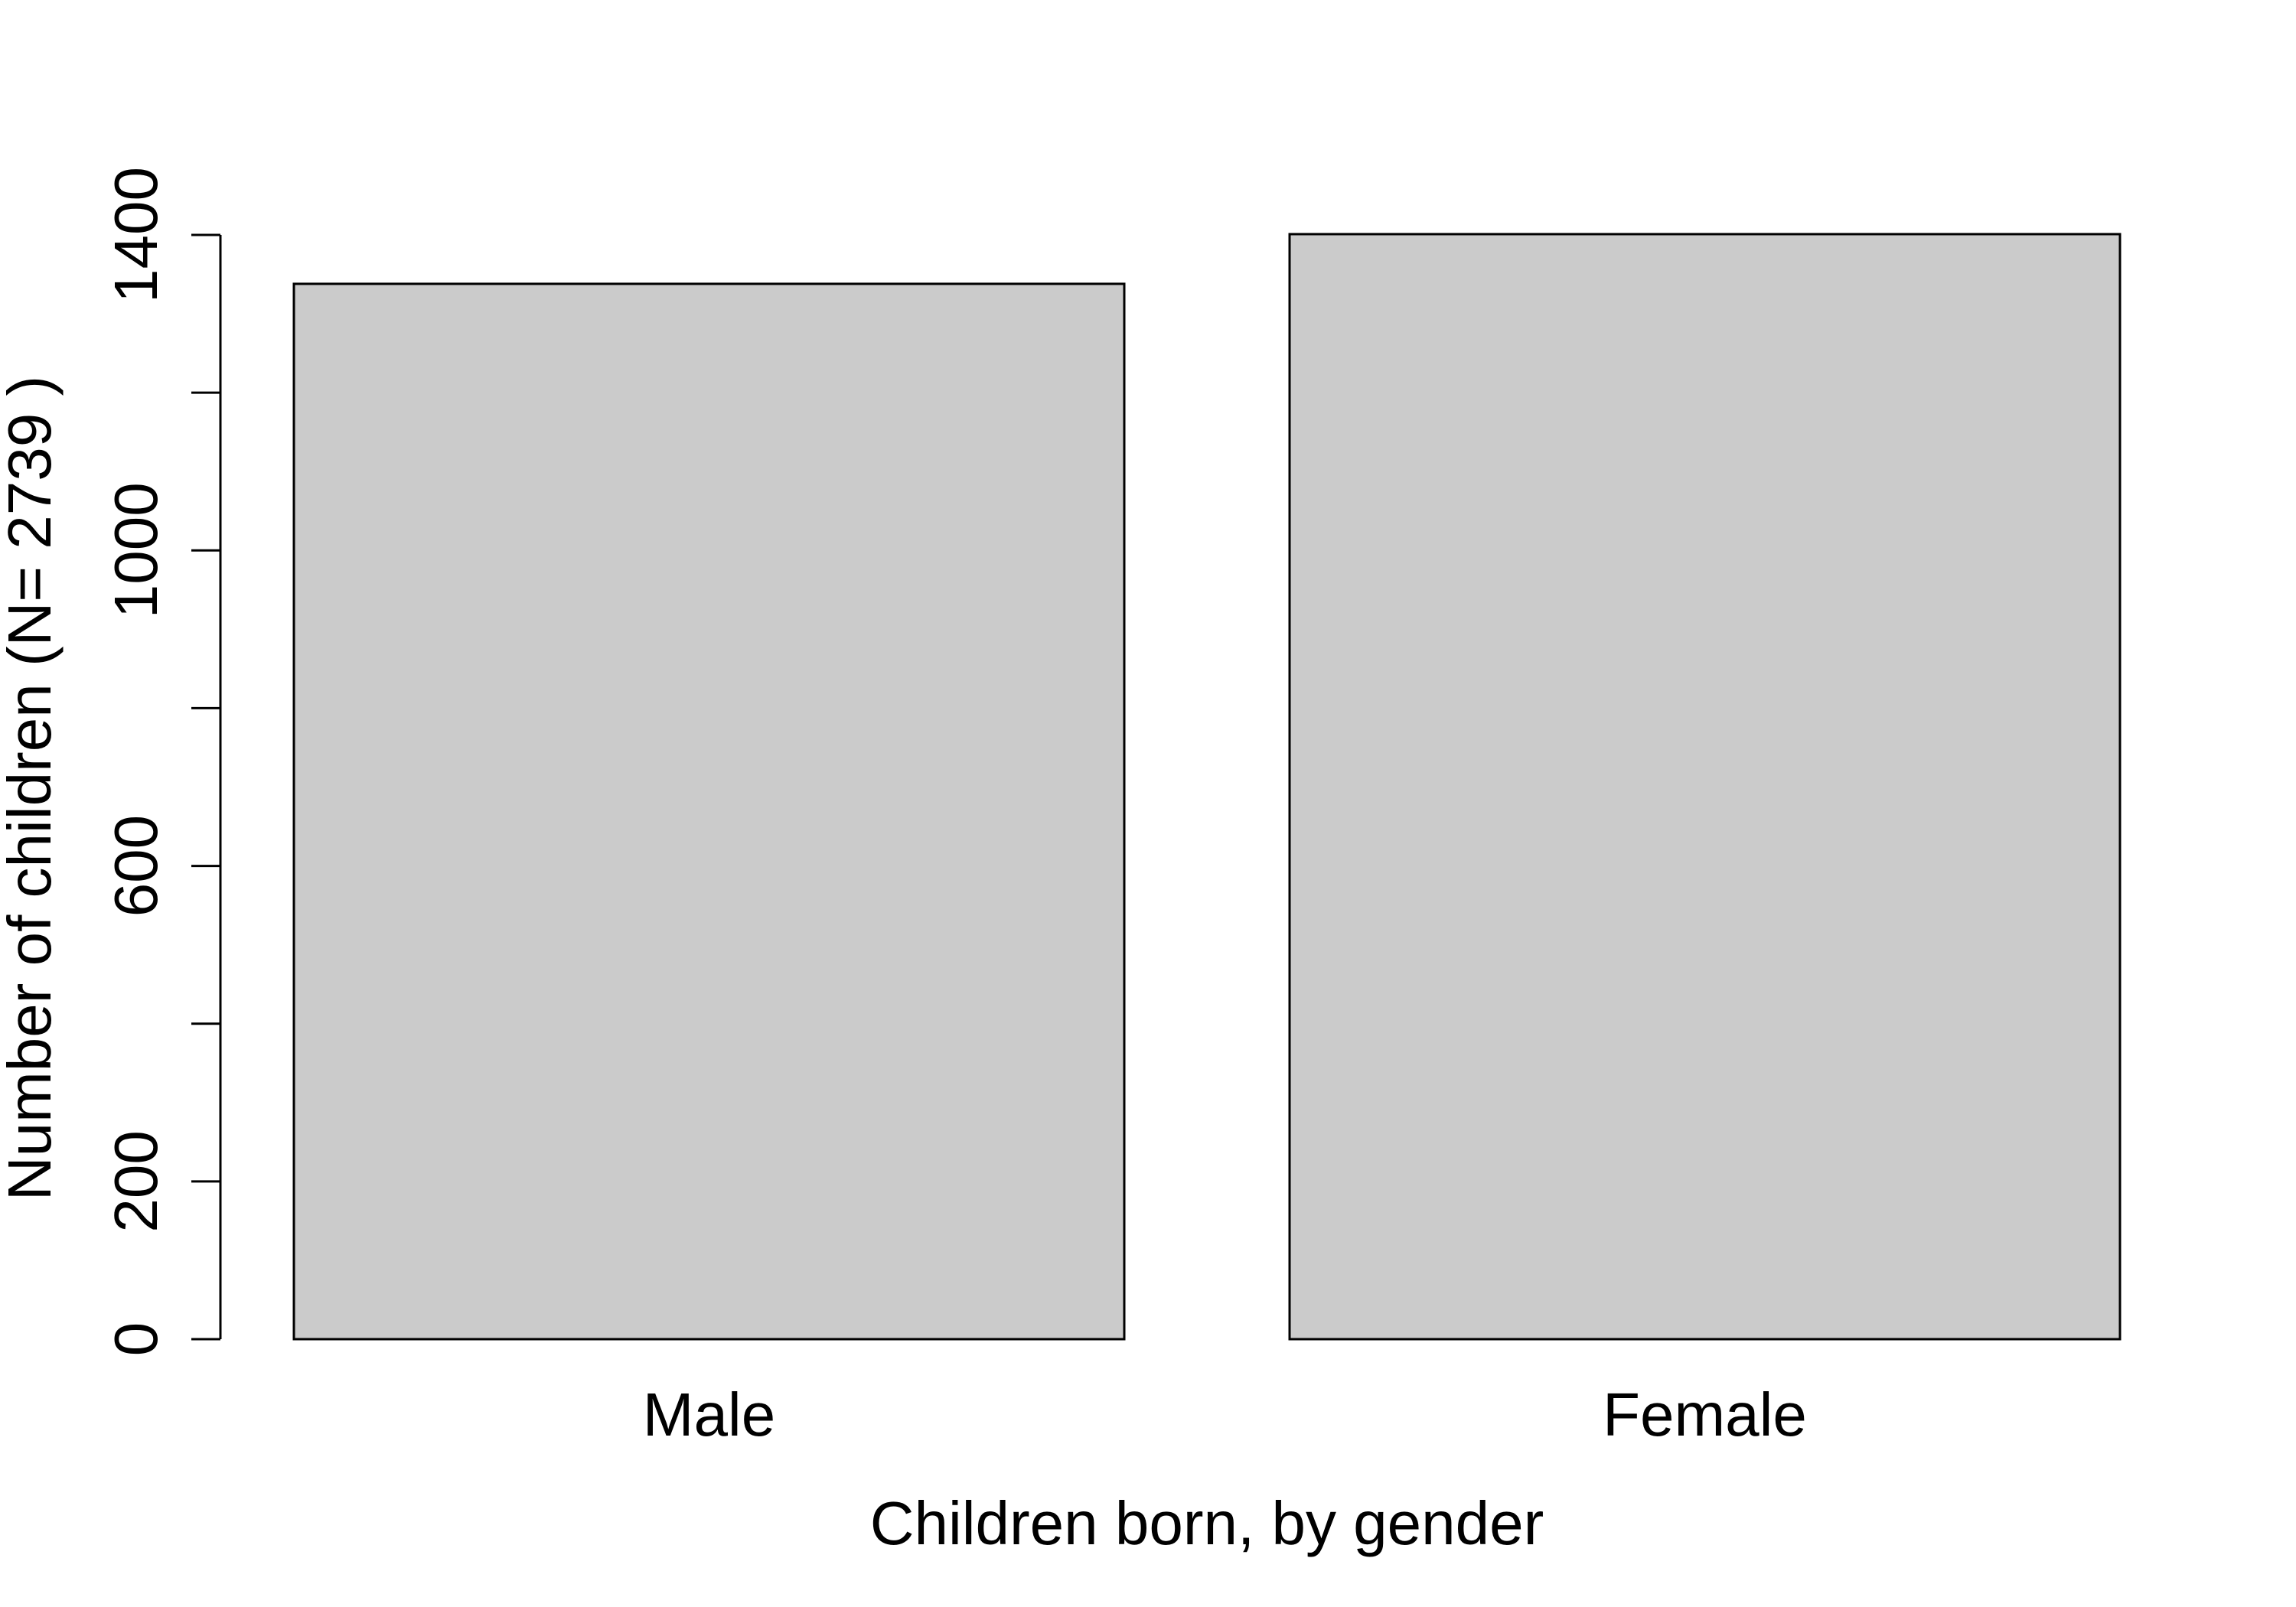  I want to click on x-tick-label: Female, so click(1705, 1414).